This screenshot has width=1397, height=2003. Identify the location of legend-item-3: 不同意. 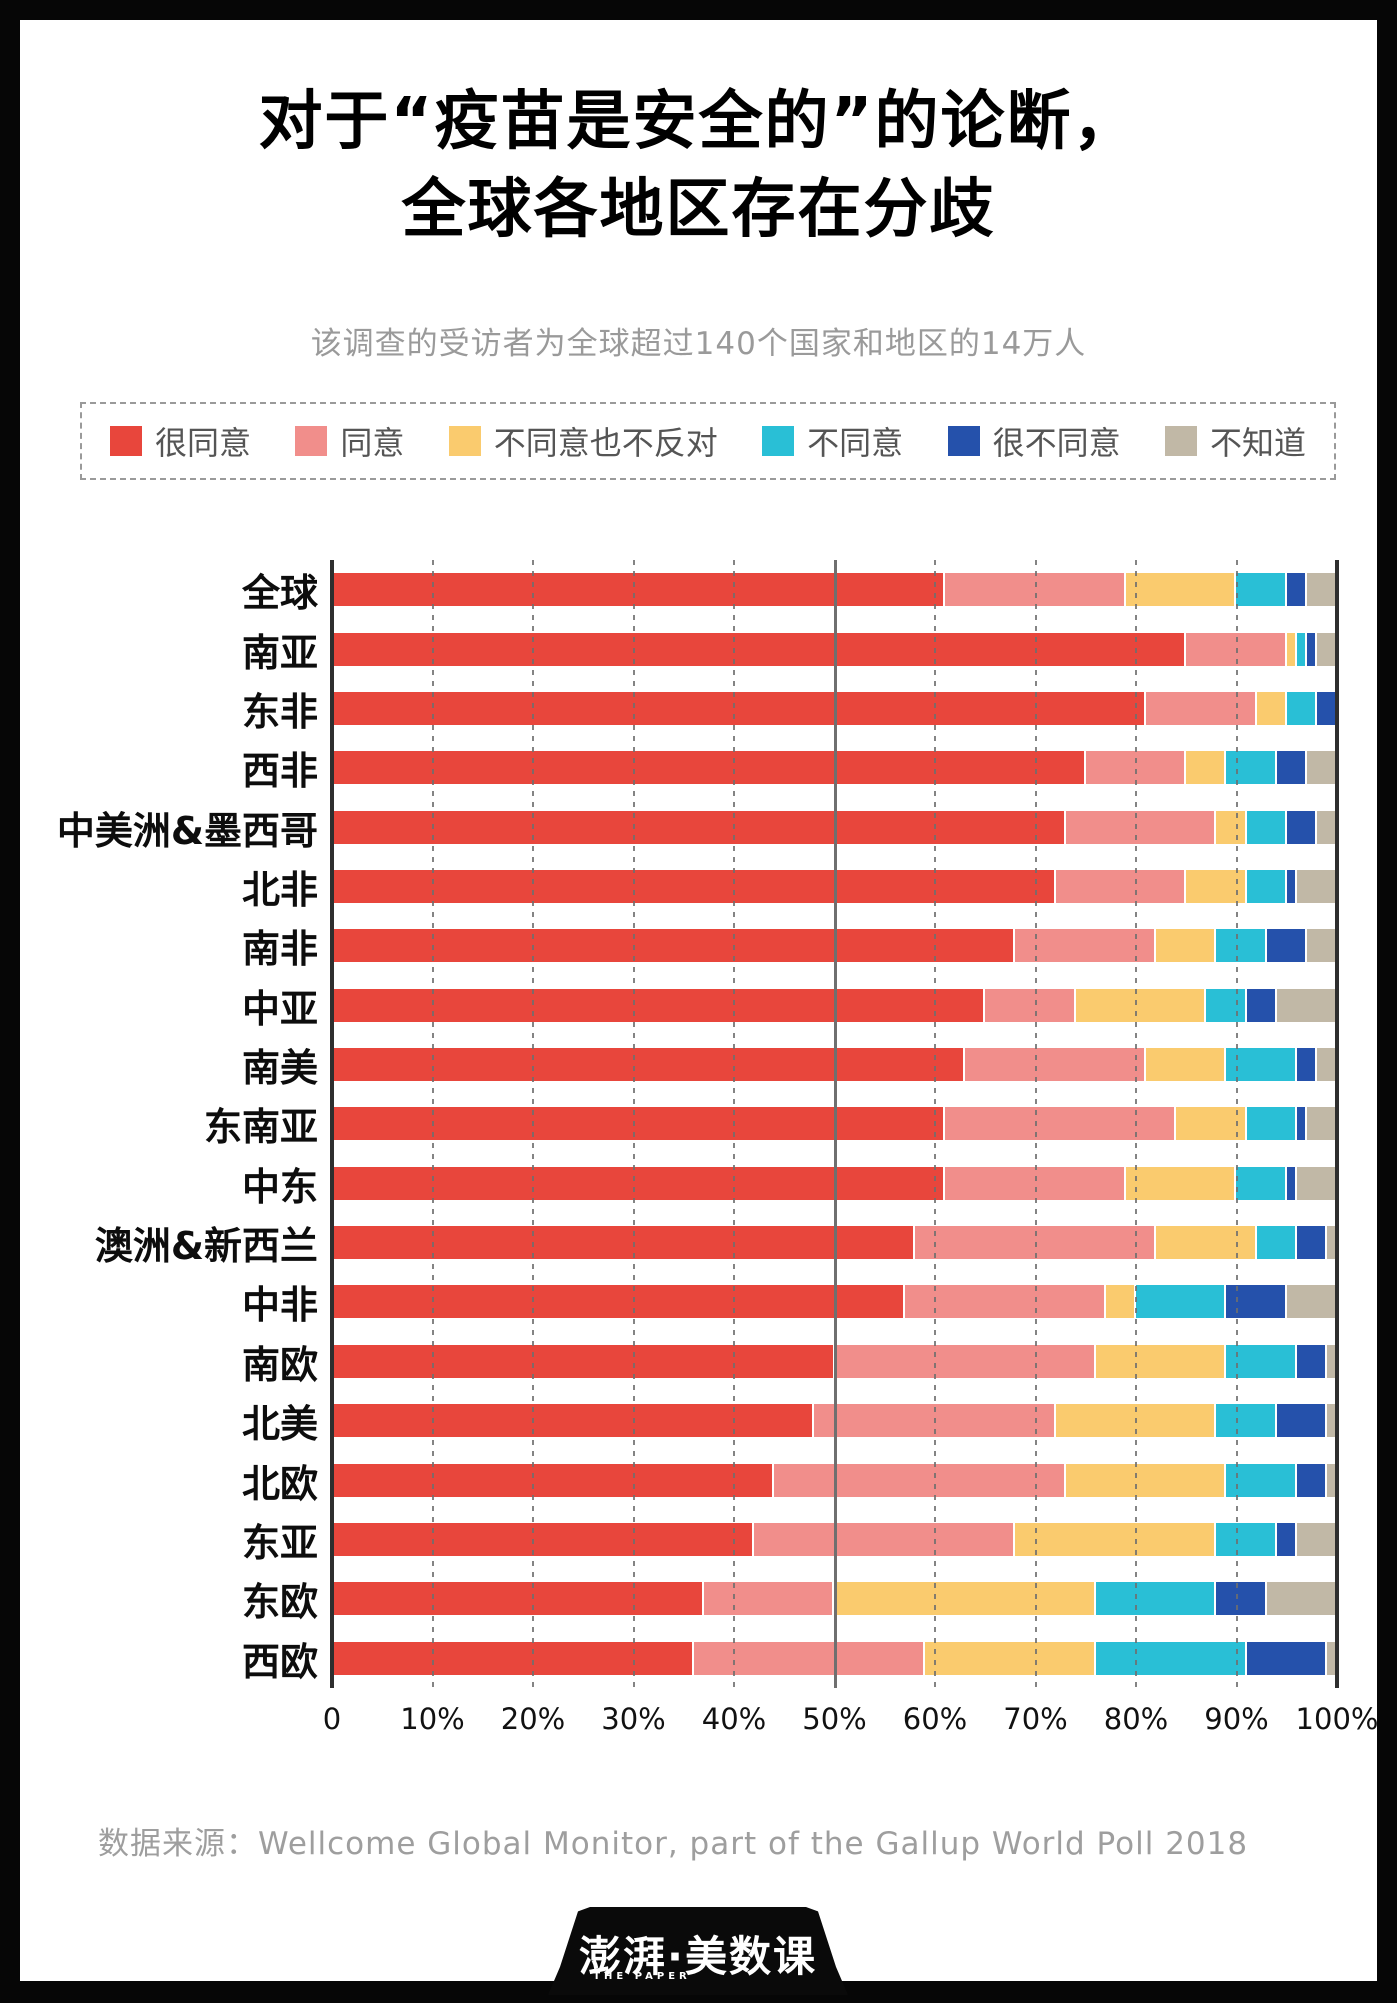
(832, 441).